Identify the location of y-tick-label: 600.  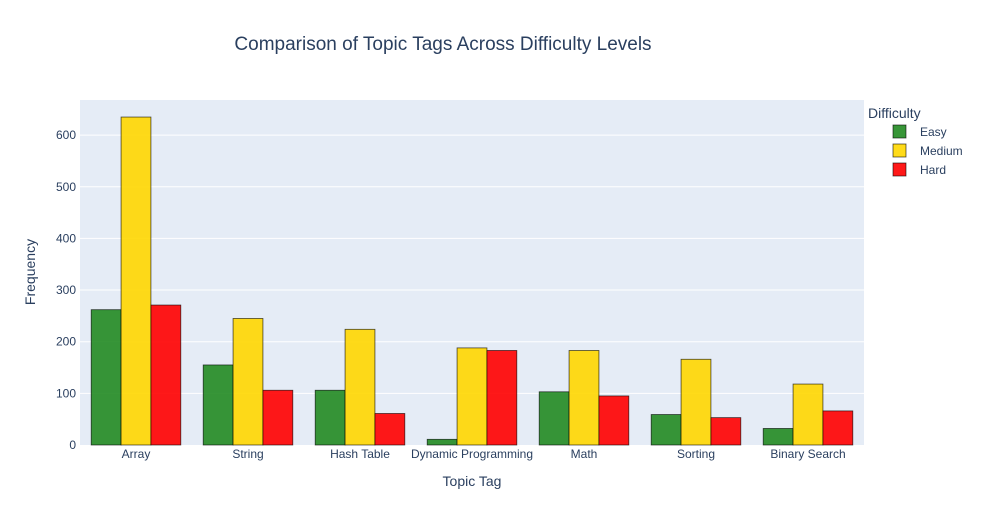
(66, 135).